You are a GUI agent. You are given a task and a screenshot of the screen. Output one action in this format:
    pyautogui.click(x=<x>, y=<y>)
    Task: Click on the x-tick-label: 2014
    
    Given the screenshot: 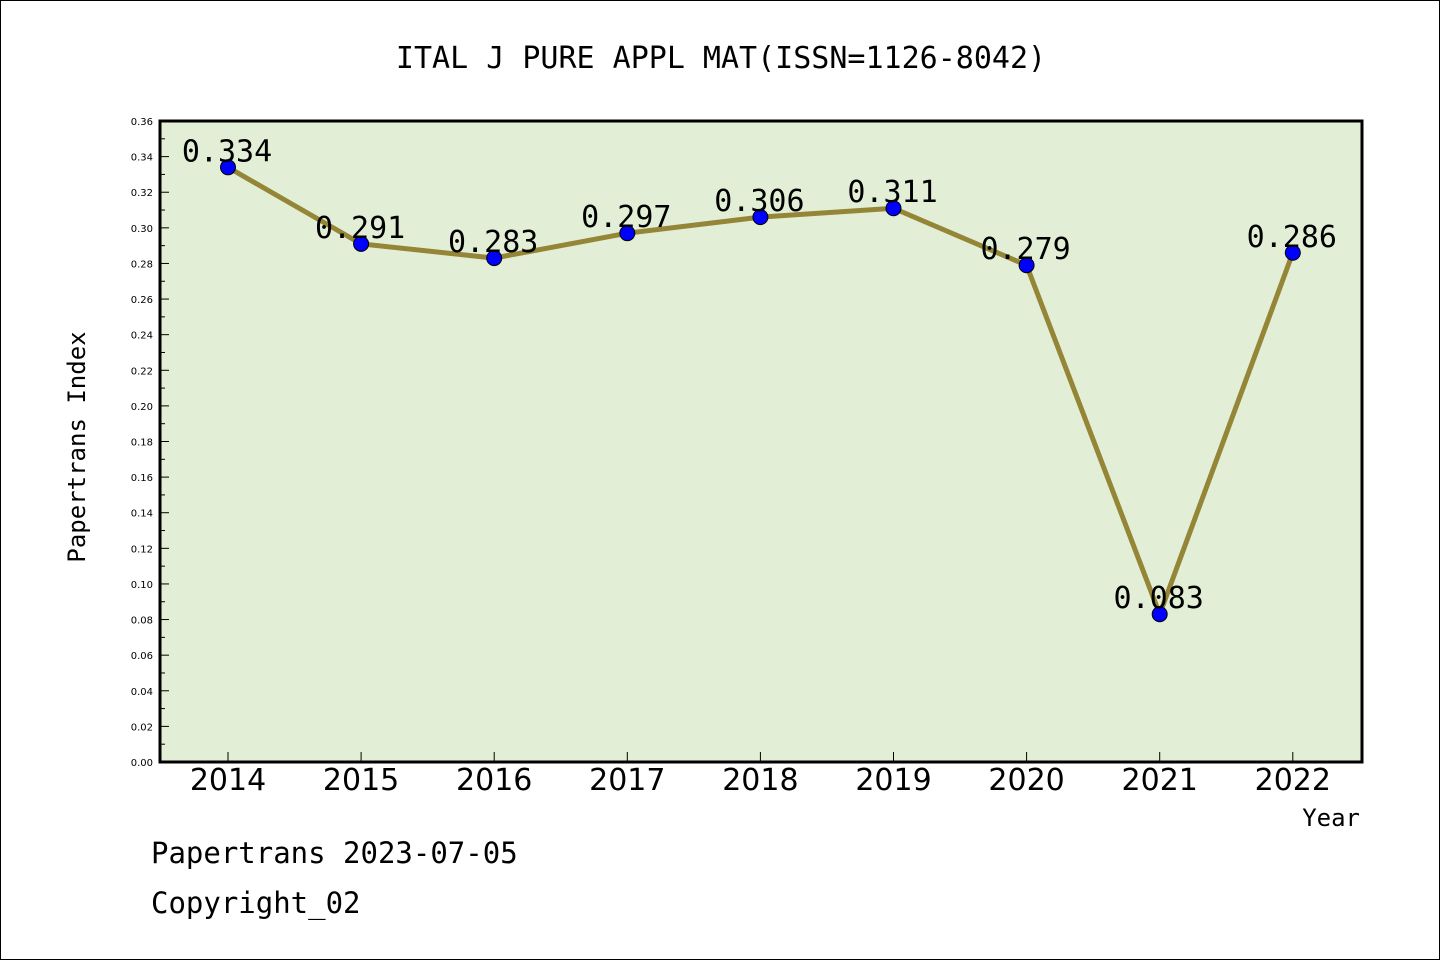 What is the action you would take?
    pyautogui.click(x=228, y=780)
    